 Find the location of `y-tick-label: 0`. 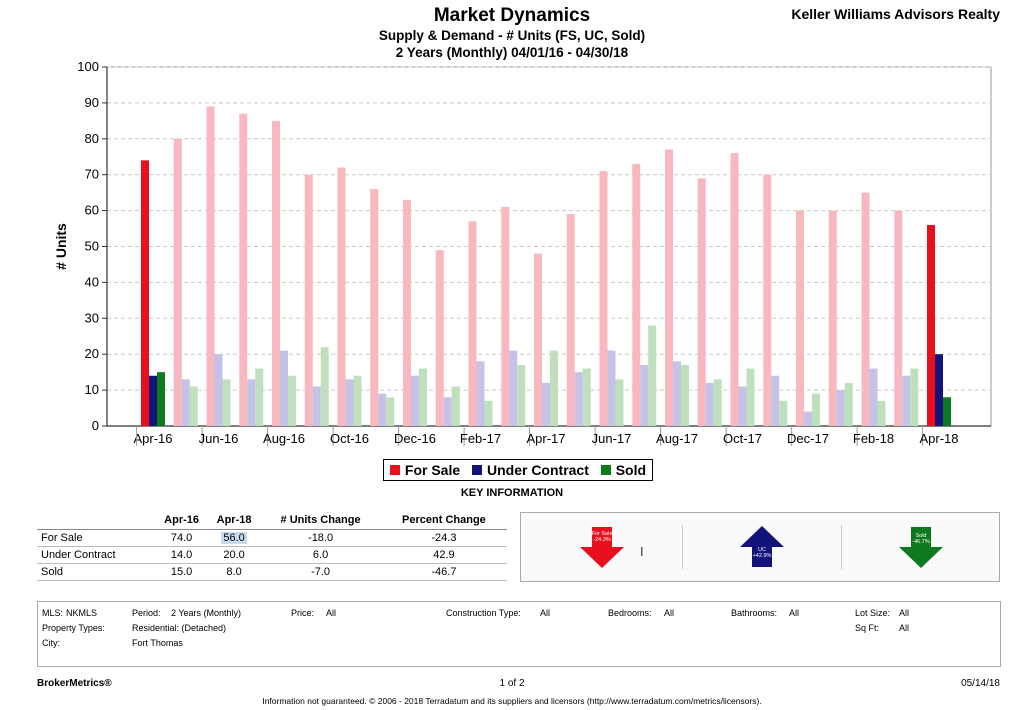

y-tick-label: 0 is located at coordinates (95, 425).